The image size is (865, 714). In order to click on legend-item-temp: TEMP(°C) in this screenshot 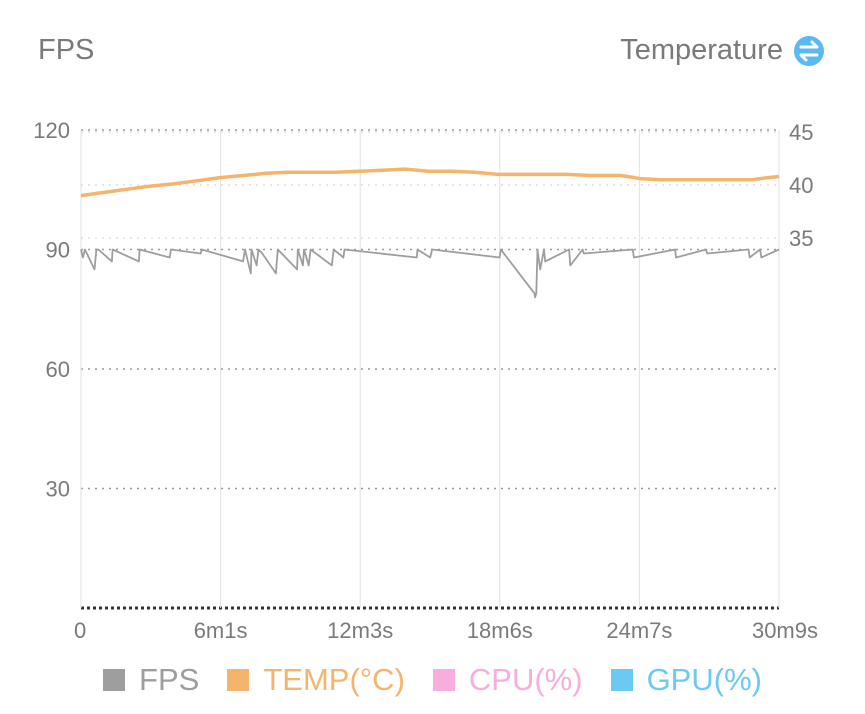, I will do `click(316, 680)`.